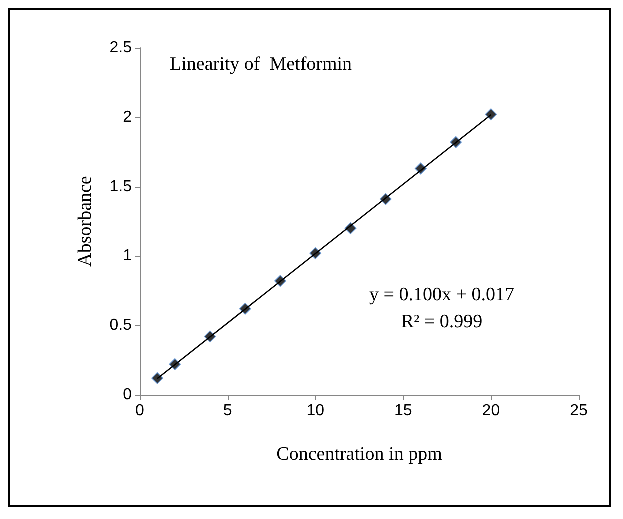 This screenshot has width=623, height=519. Describe the element at coordinates (127, 395) in the screenshot. I see `y-tick-label: 0` at that location.